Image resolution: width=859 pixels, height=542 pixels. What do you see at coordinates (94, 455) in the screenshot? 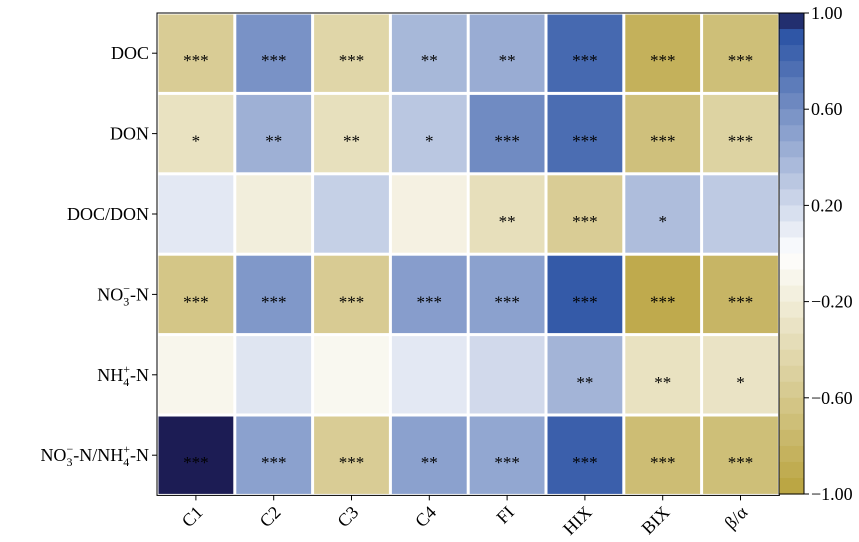
I see `row-label: NO3−-N/NH4+-N` at bounding box center [94, 455].